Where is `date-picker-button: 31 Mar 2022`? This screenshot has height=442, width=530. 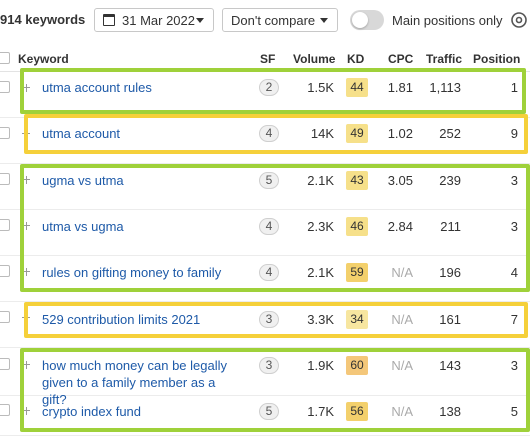 date-picker-button: 31 Mar 2022 is located at coordinates (154, 20).